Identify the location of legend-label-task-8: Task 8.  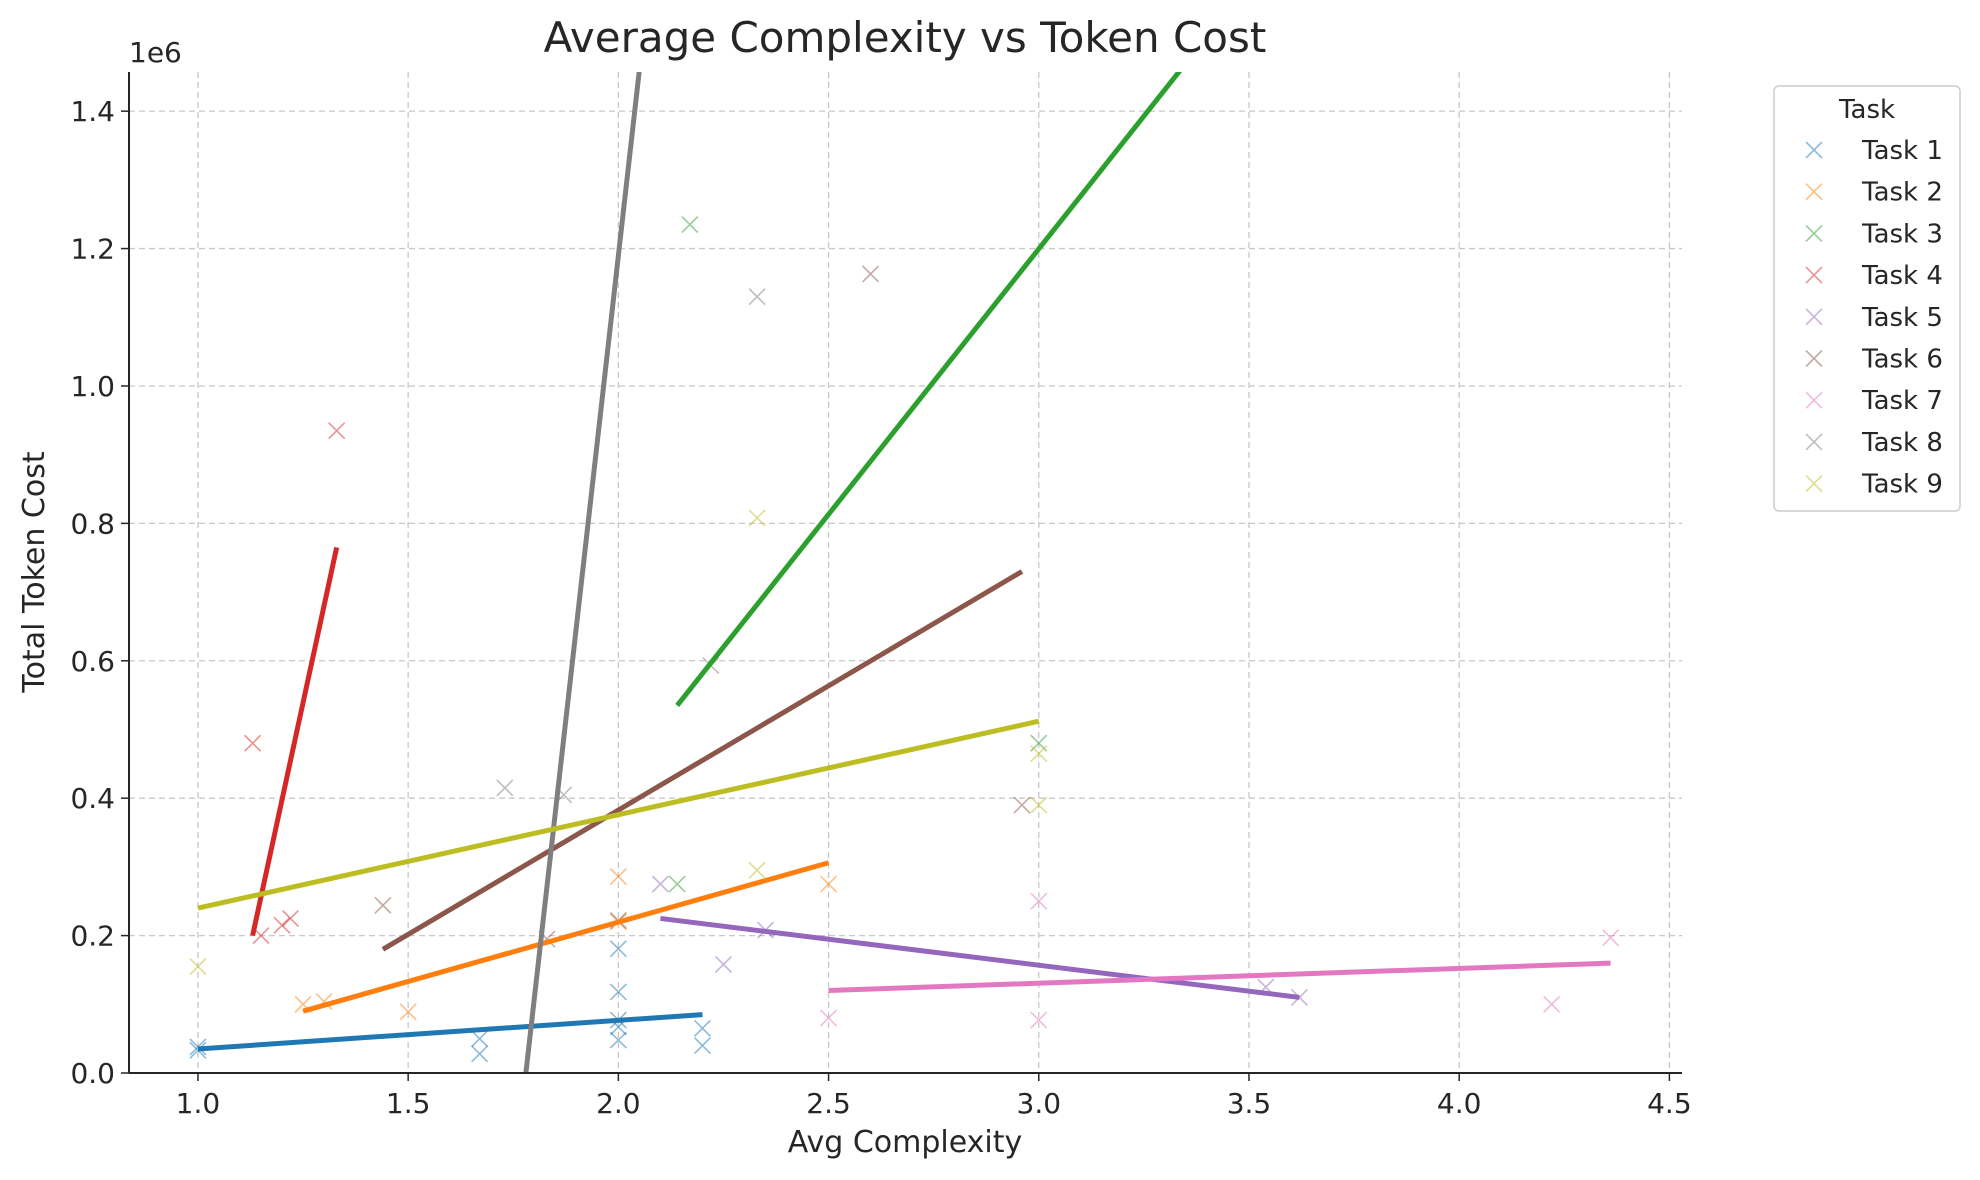
(1902, 443).